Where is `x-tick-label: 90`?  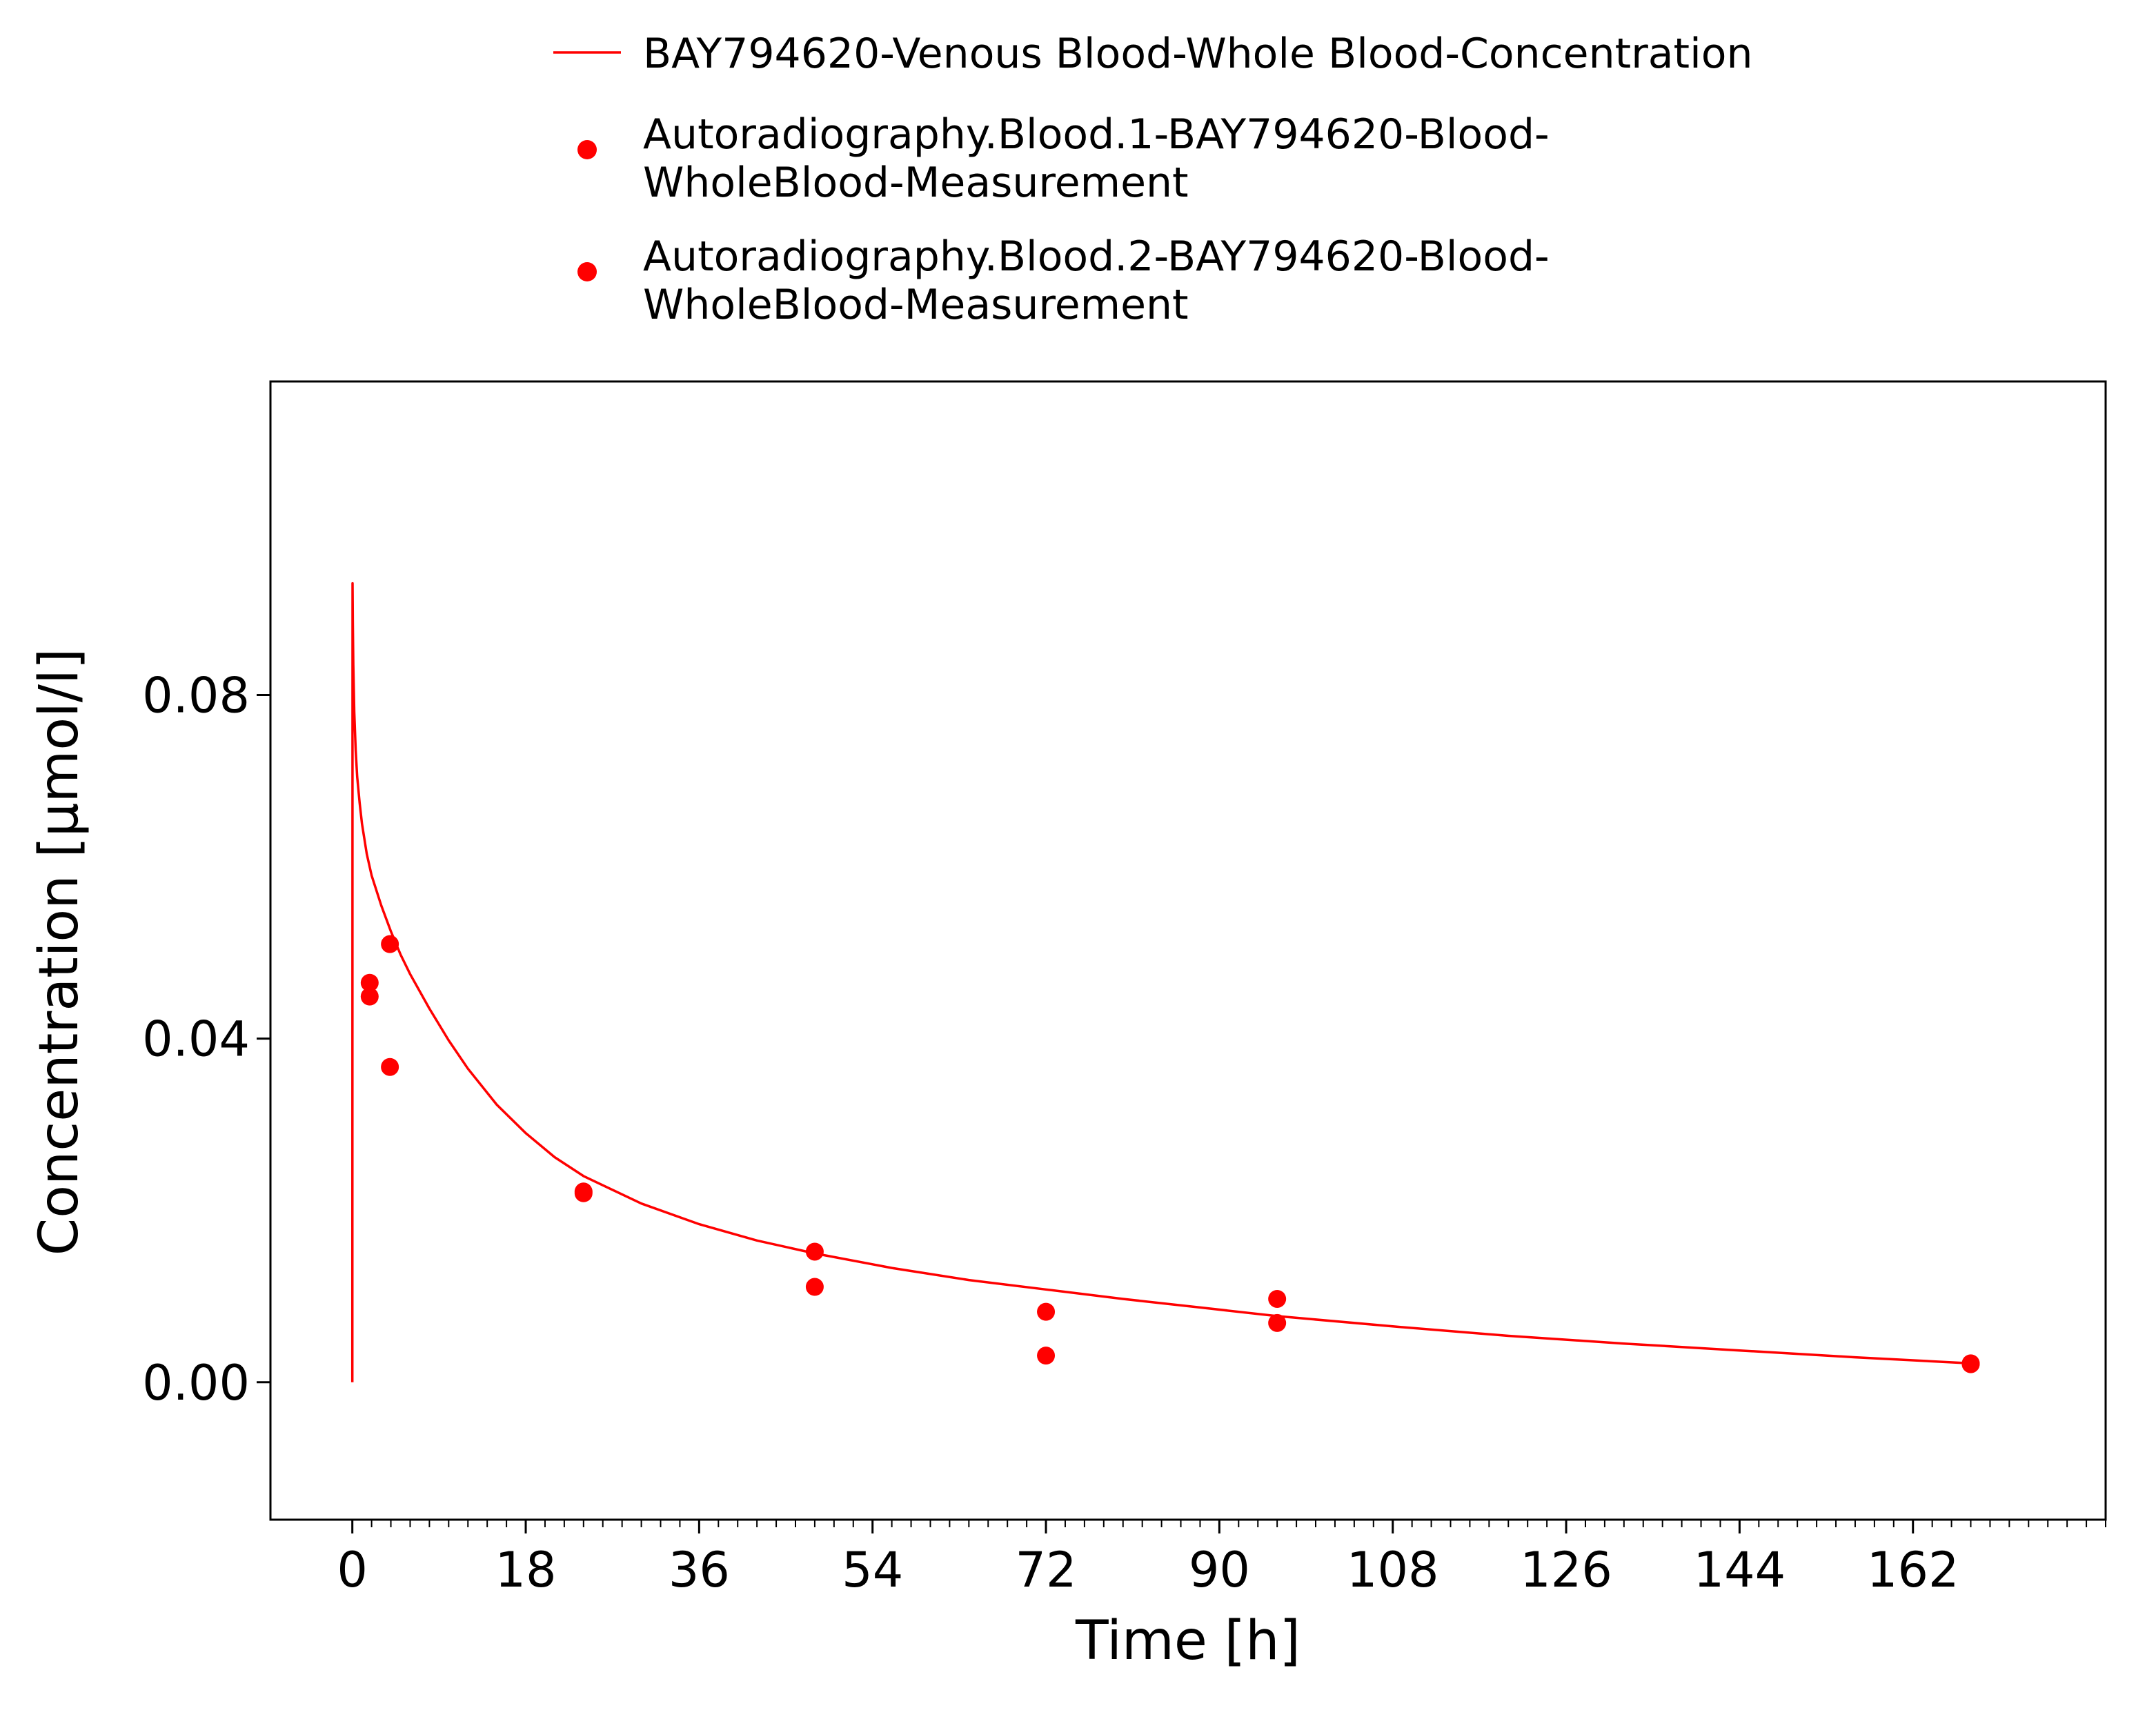 x-tick-label: 90 is located at coordinates (1219, 1570).